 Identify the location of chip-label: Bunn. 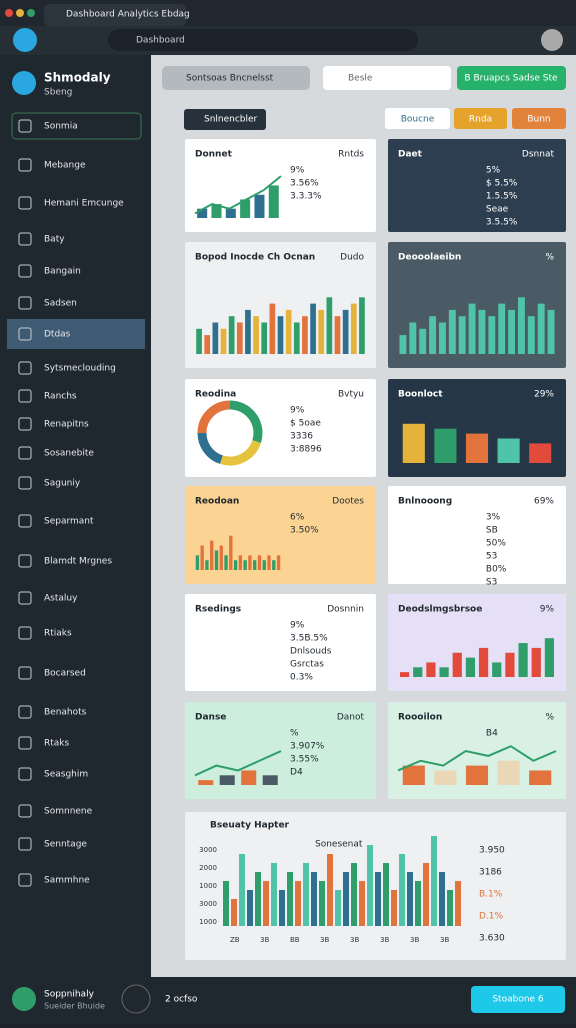
(538, 120).